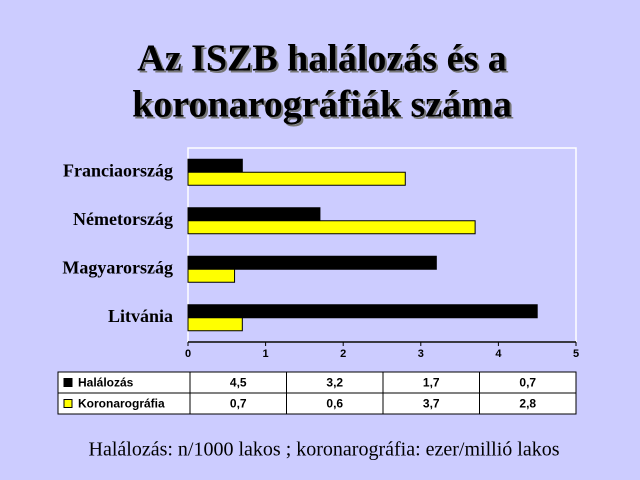  Describe the element at coordinates (431, 404) in the screenshot. I see `table-cell: 3,7` at that location.